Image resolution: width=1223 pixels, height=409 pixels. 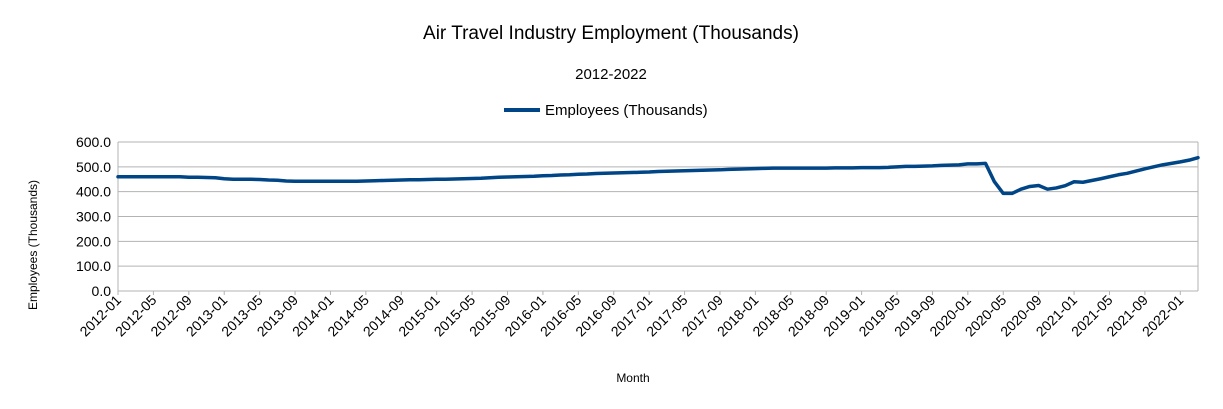 I want to click on series-line-employees, so click(x=658, y=175).